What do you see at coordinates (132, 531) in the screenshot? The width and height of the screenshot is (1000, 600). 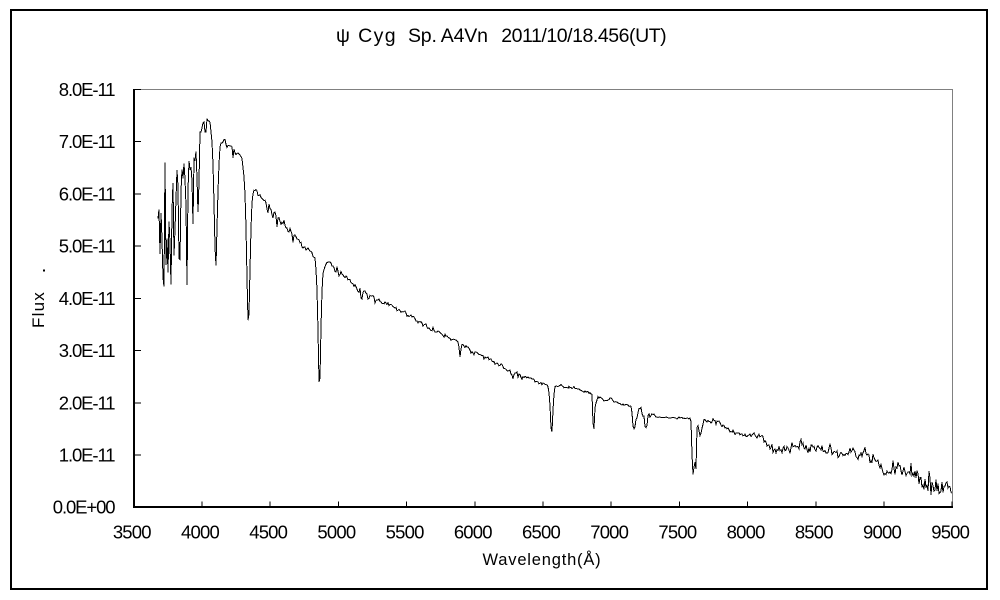 I see `svg-text: 3500` at bounding box center [132, 531].